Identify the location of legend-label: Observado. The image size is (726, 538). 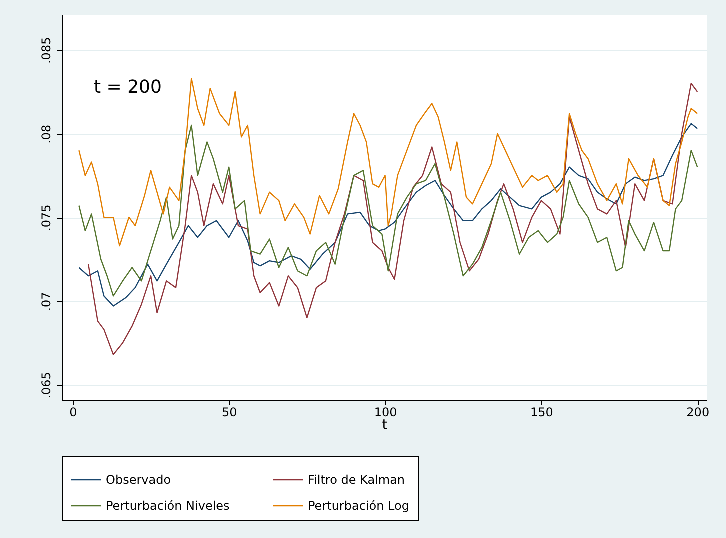
(139, 480).